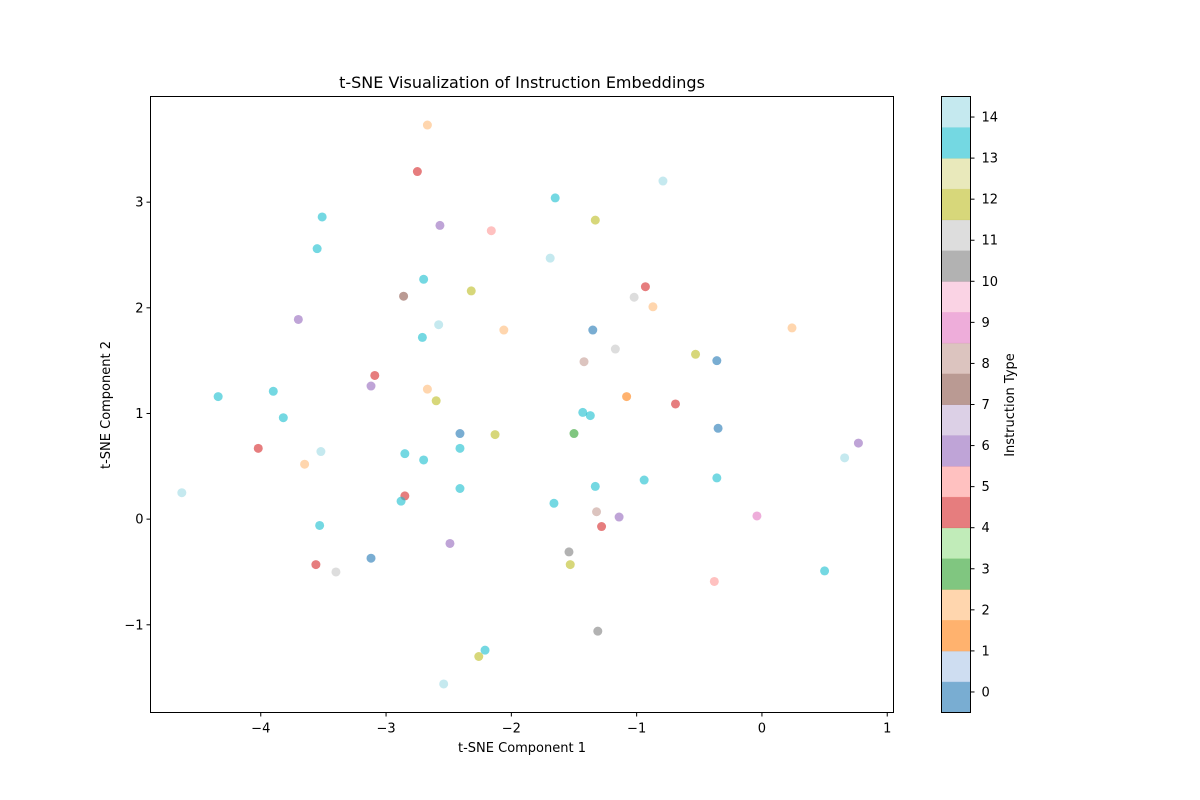 The height and width of the screenshot is (800, 1200). Describe the element at coordinates (106, 405) in the screenshot. I see `y-axis-label: t-SNE Component 2` at that location.